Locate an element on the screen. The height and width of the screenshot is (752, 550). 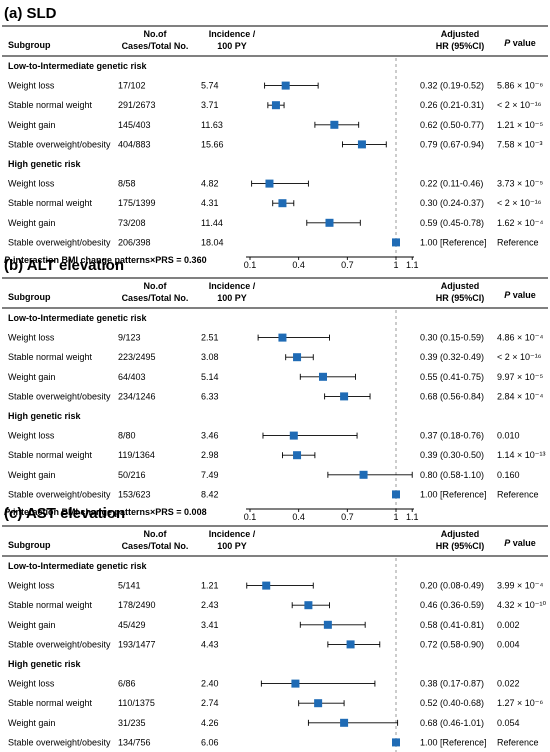
hr-ci-value: 0.26 (0.21-0.31) is located at coordinates (452, 105).